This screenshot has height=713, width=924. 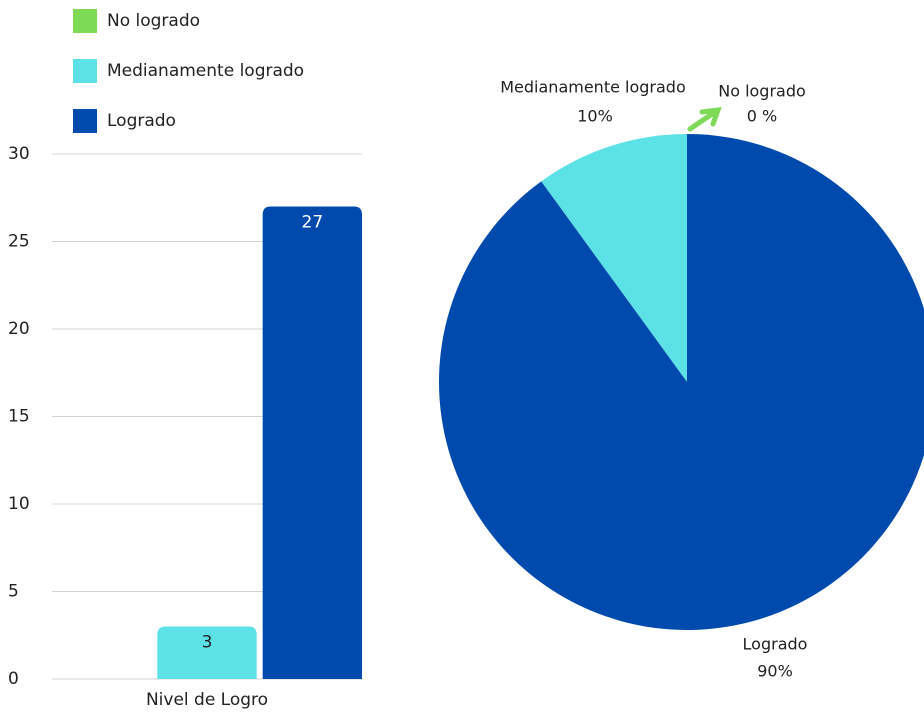 What do you see at coordinates (141, 121) in the screenshot?
I see `legend-label: Logrado` at bounding box center [141, 121].